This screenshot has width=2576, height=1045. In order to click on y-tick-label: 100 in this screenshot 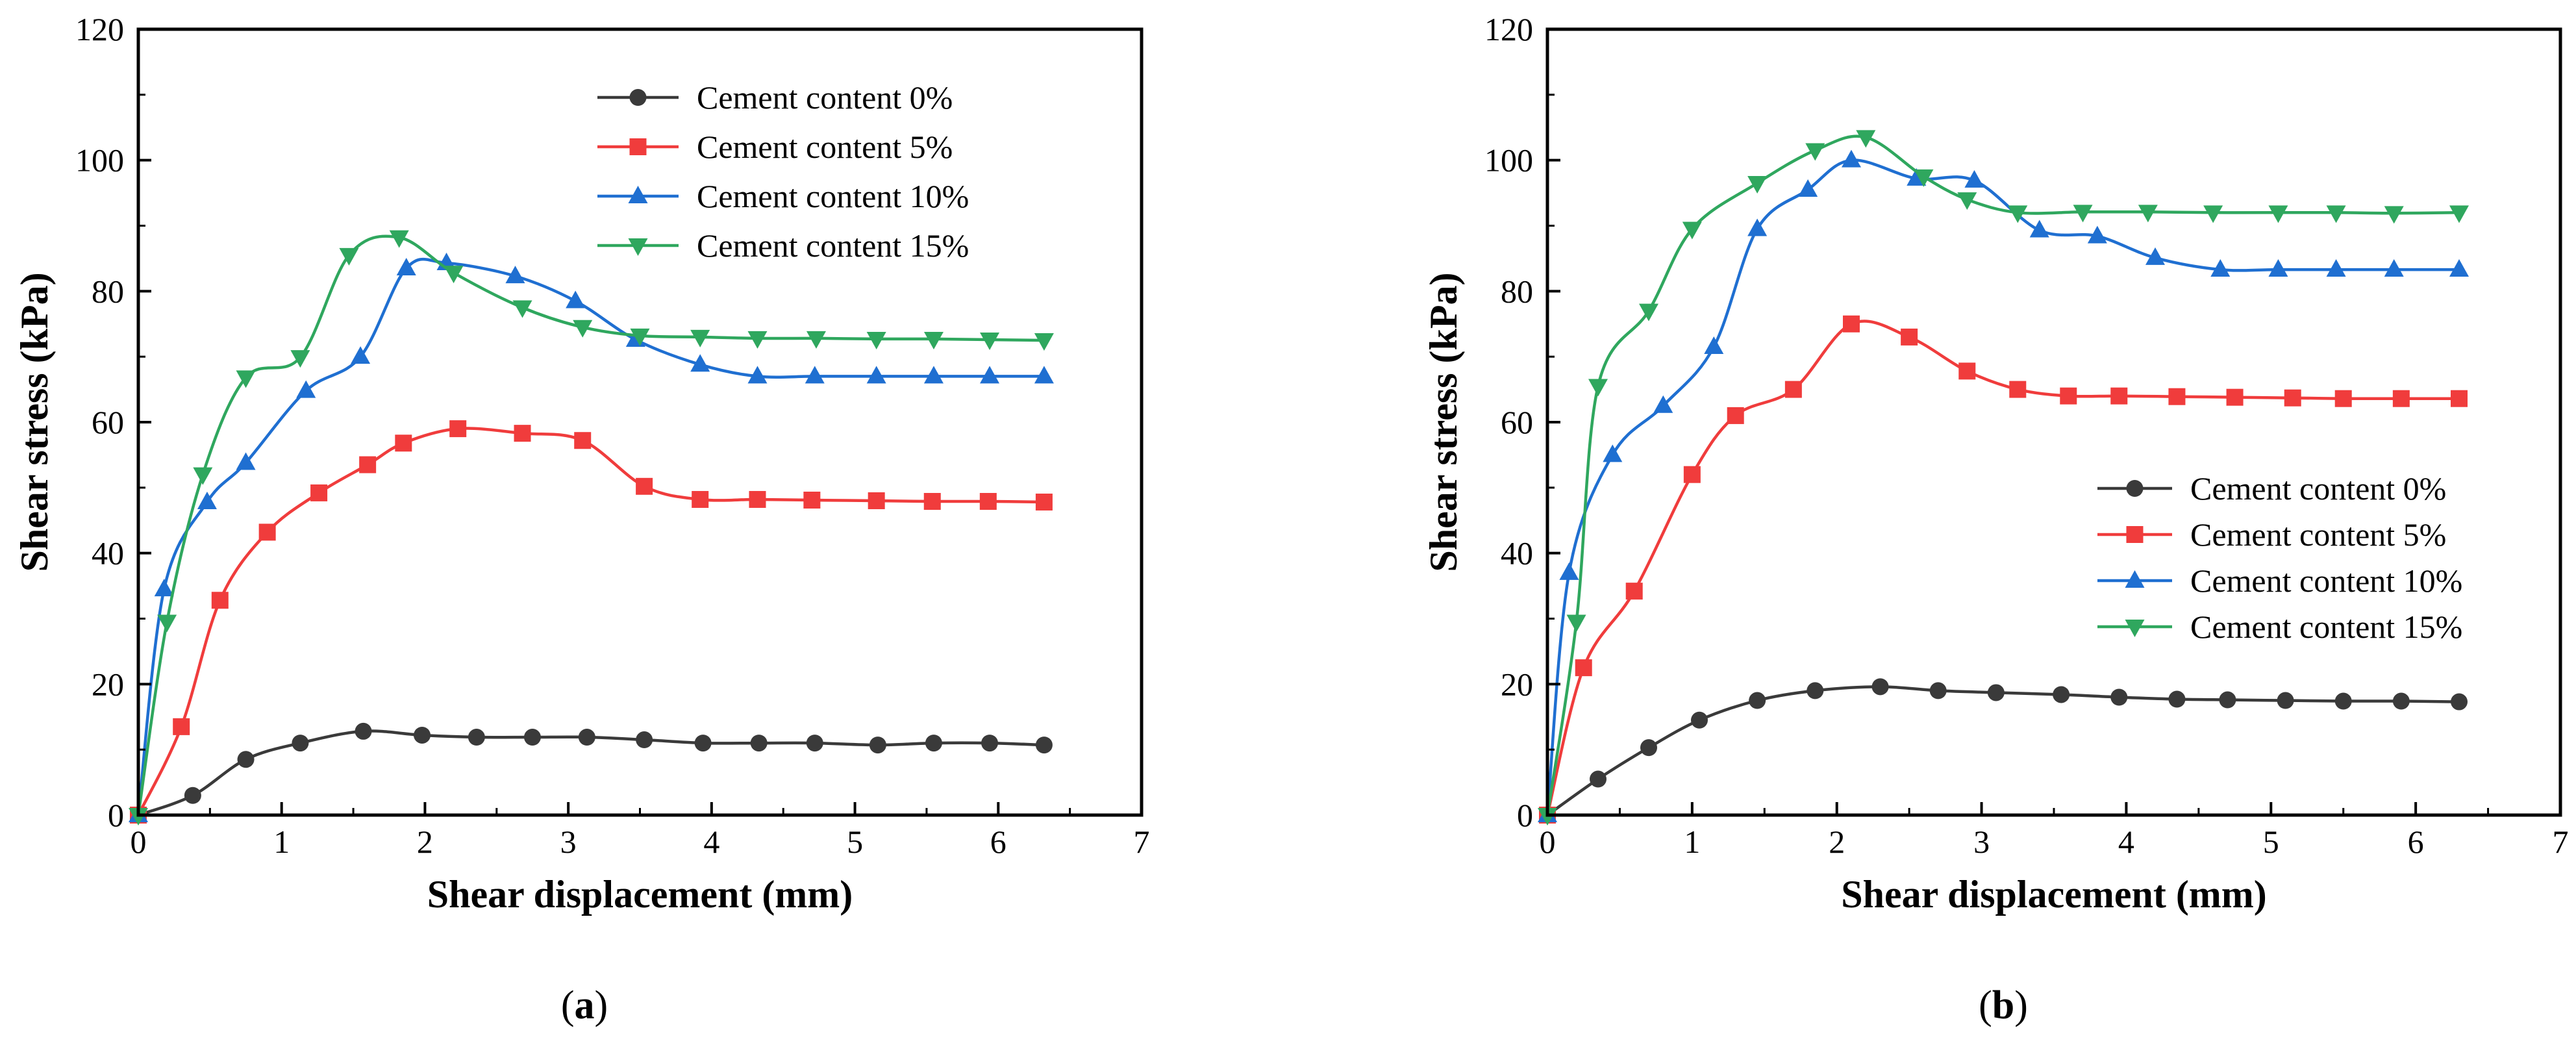, I will do `click(99, 160)`.